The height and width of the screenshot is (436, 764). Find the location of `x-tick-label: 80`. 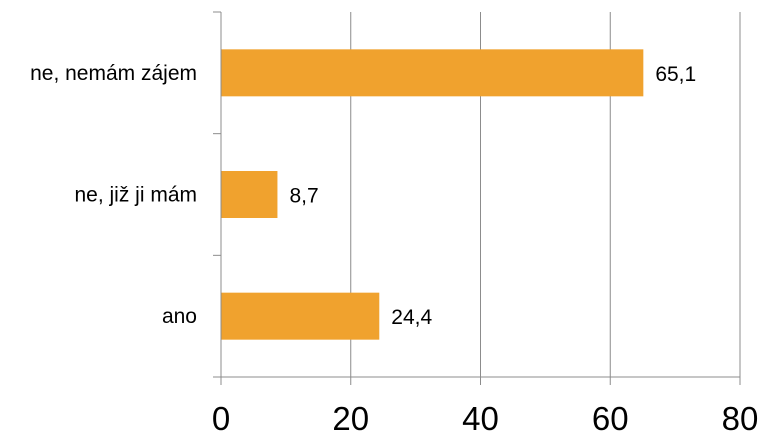

x-tick-label: 80 is located at coordinates (740, 418).